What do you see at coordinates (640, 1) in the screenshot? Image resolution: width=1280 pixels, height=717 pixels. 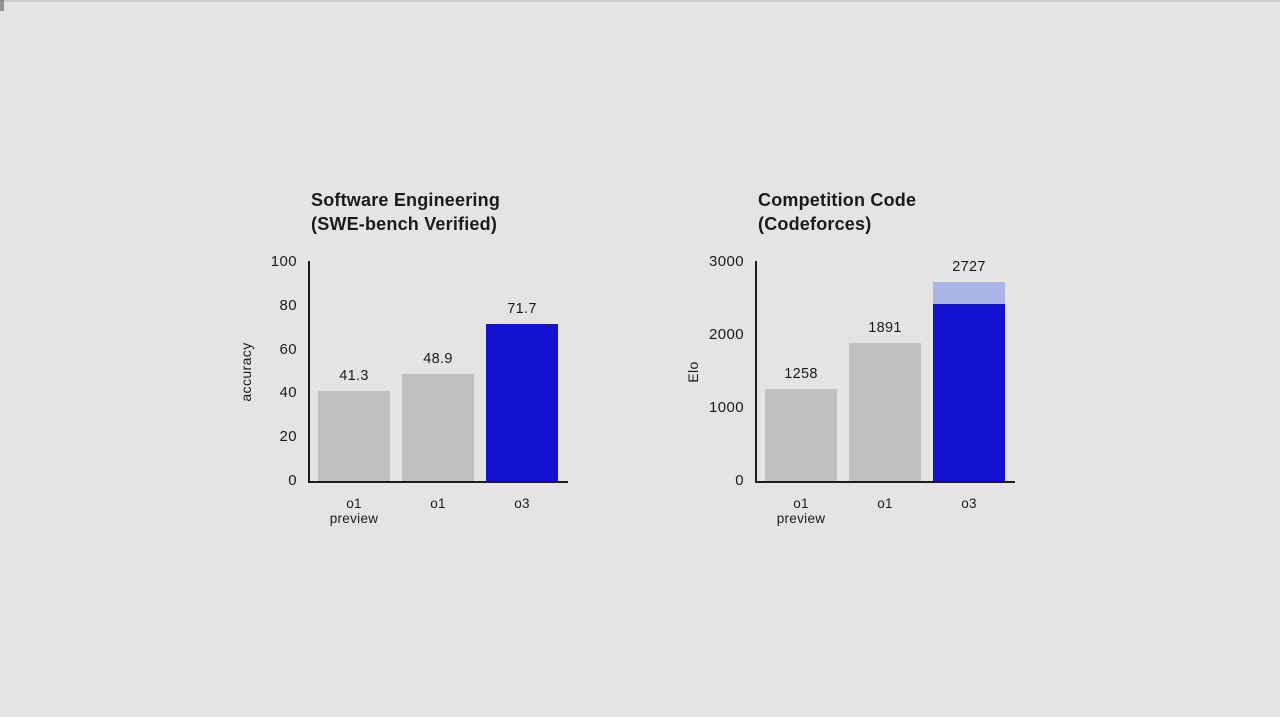 I see `top-edge-artifact` at bounding box center [640, 1].